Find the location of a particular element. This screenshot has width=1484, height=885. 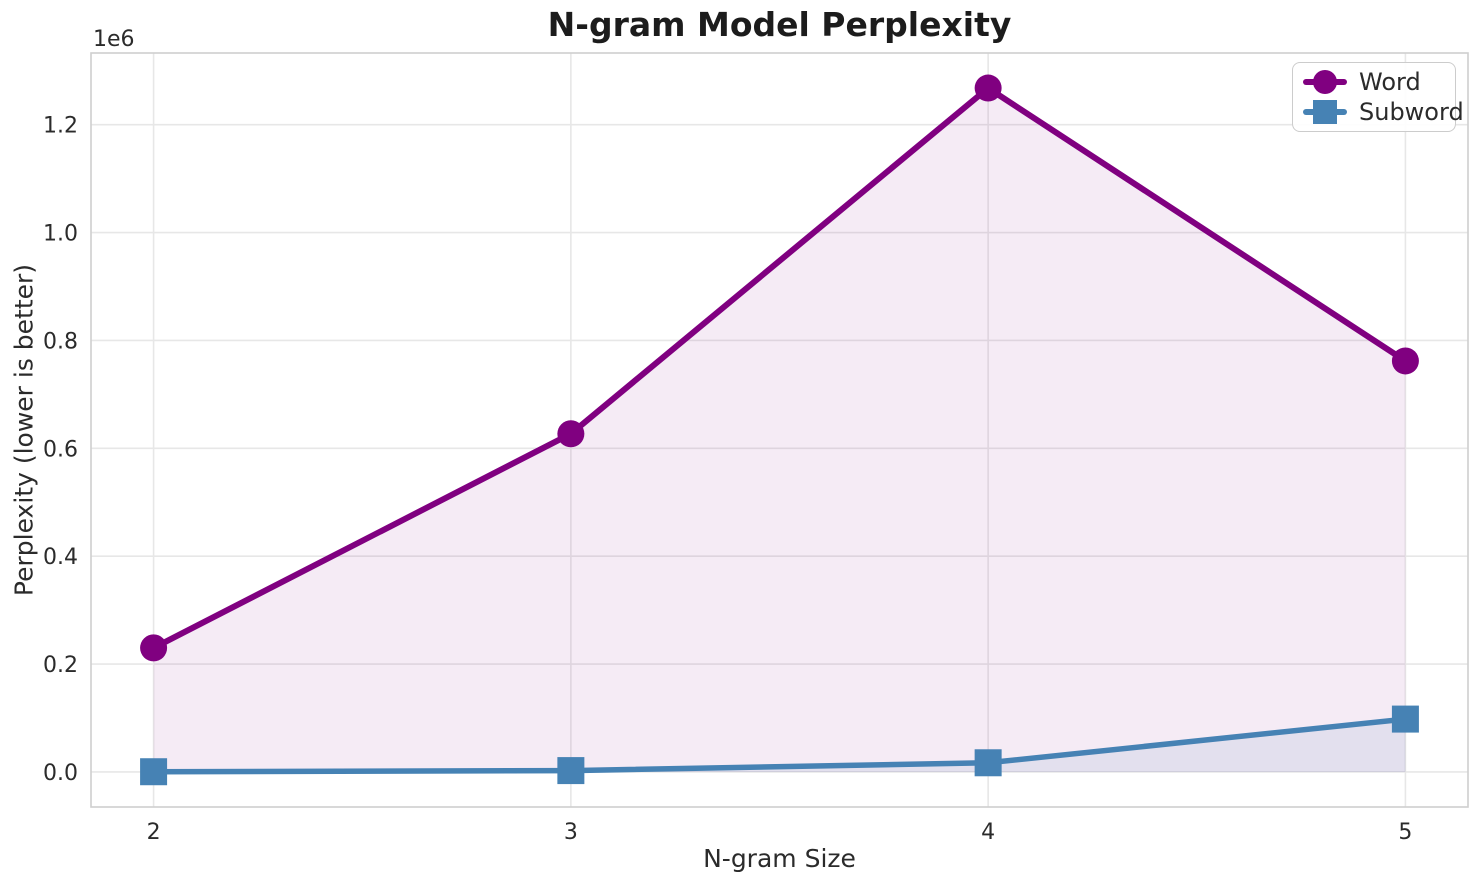

word-legend-circle-icon is located at coordinates (1325, 82).